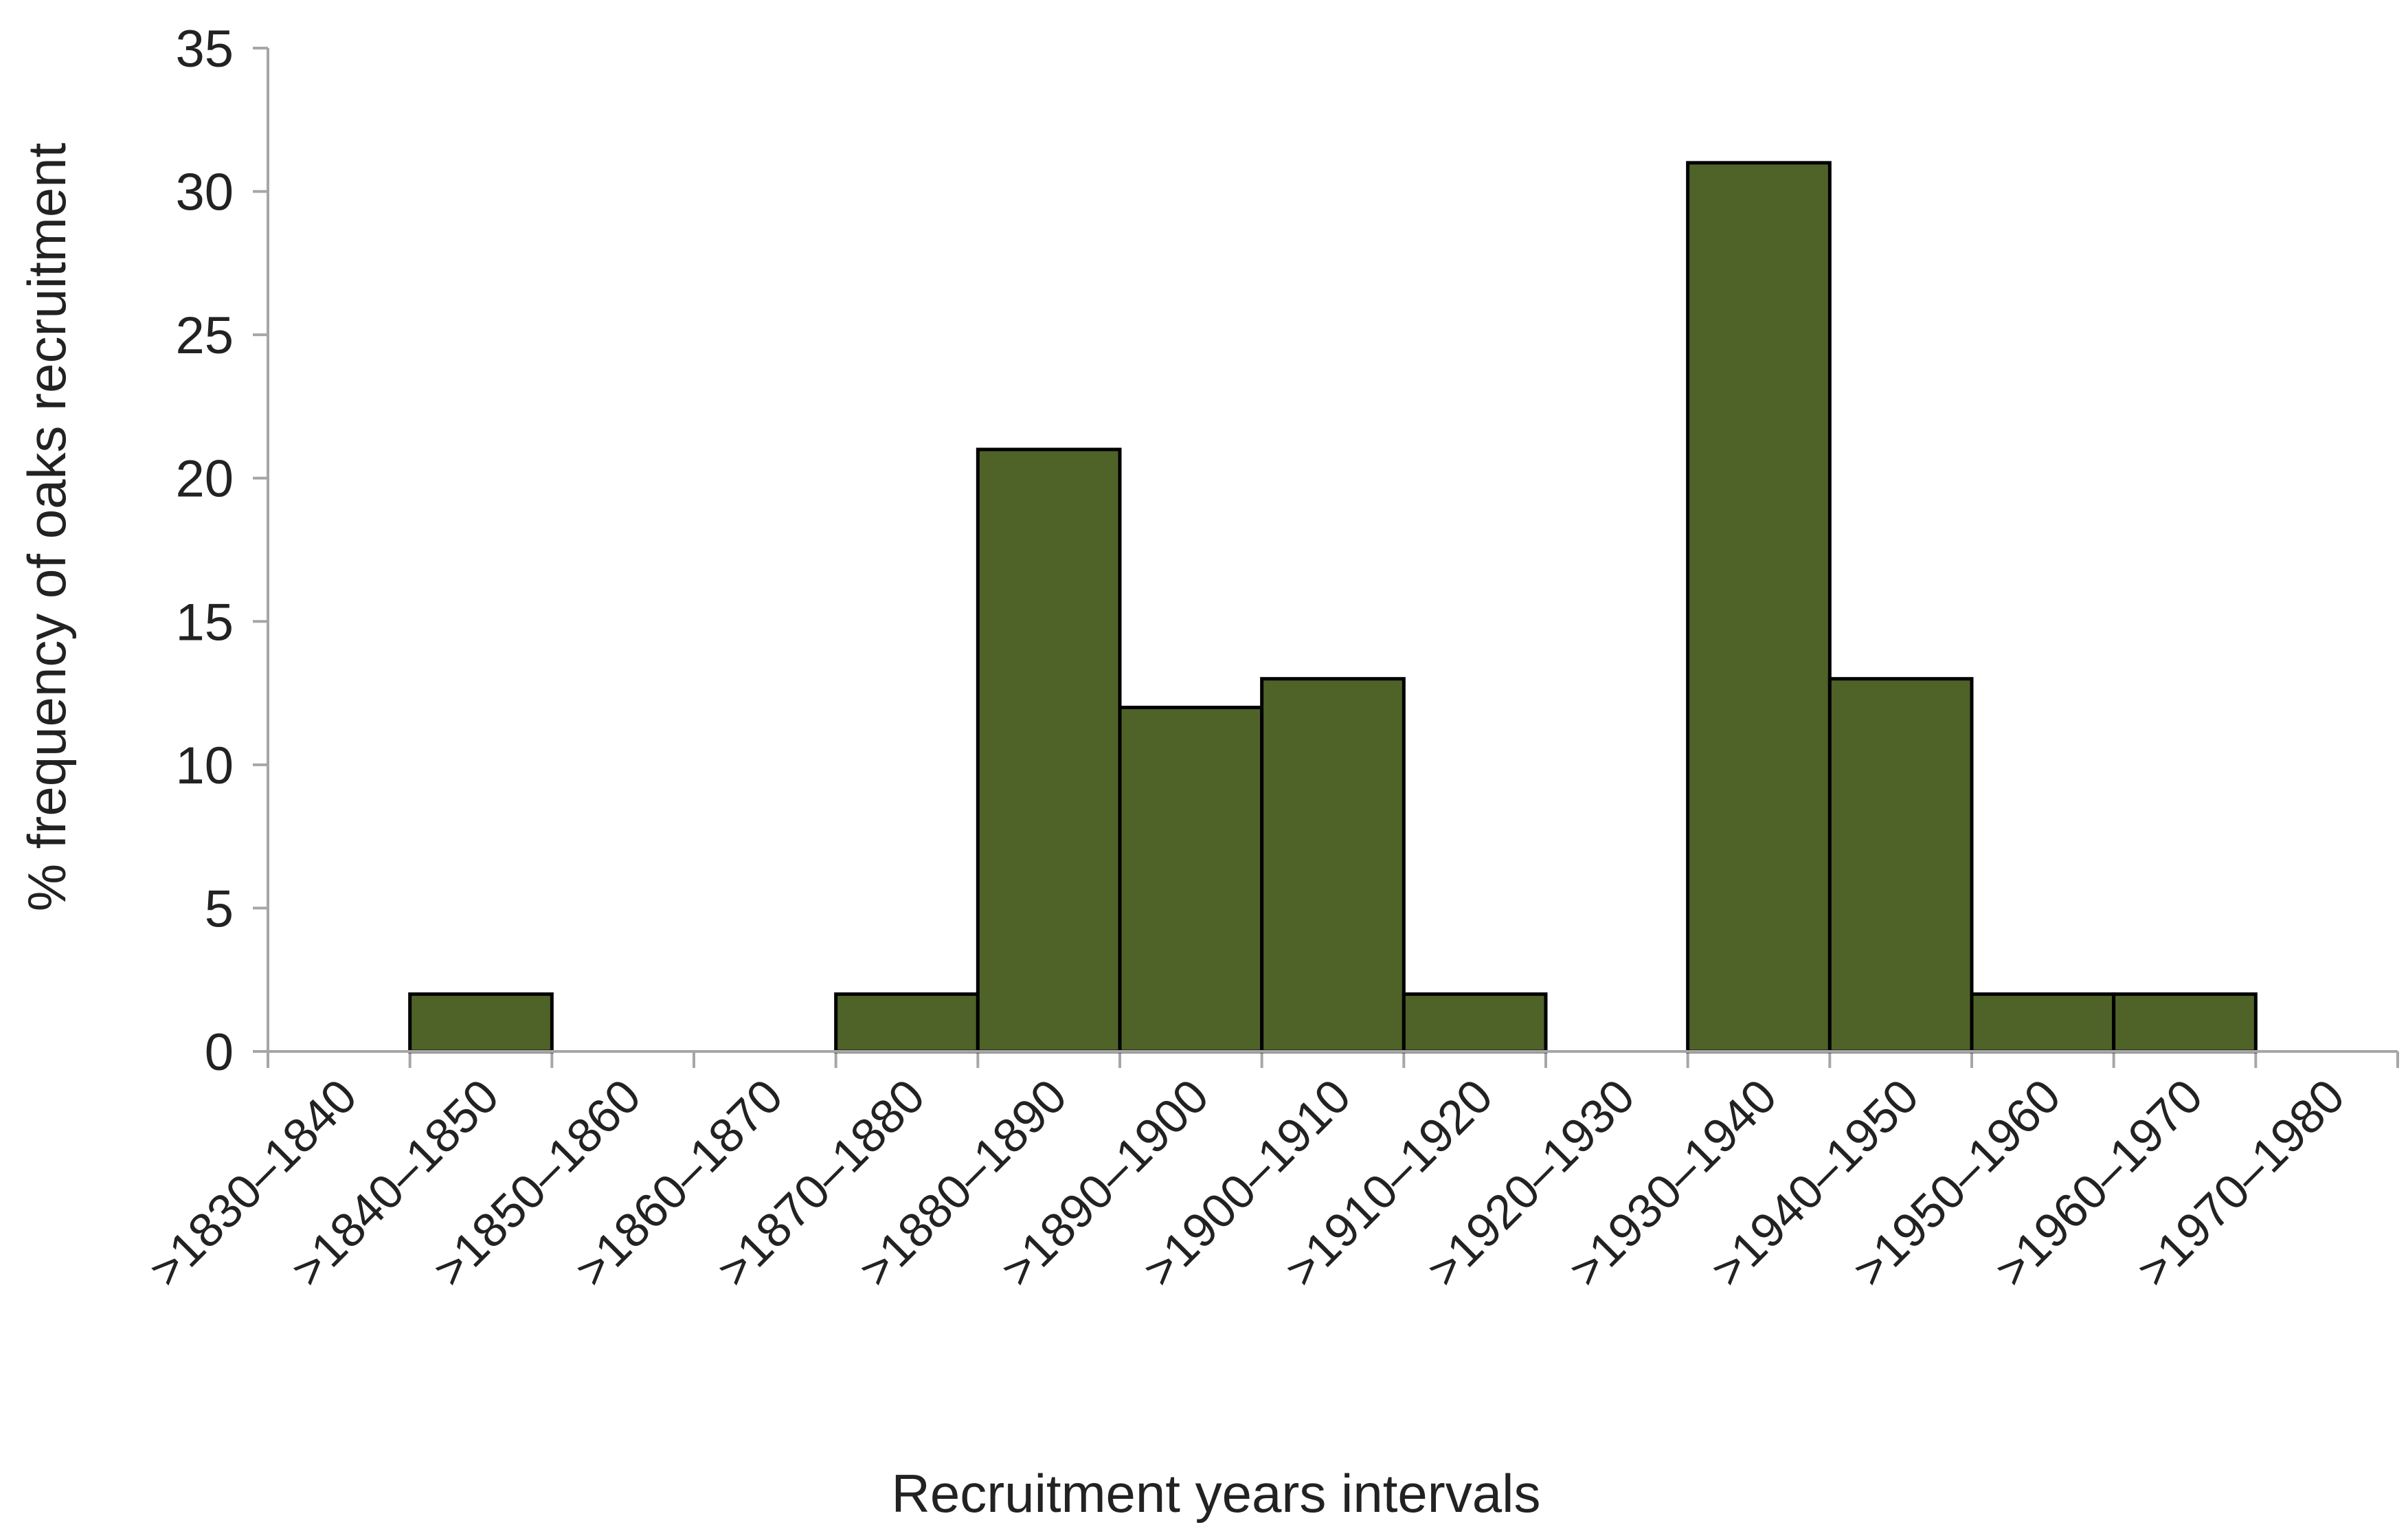  I want to click on x-axis-title: Recruitment years intervals, so click(1216, 1493).